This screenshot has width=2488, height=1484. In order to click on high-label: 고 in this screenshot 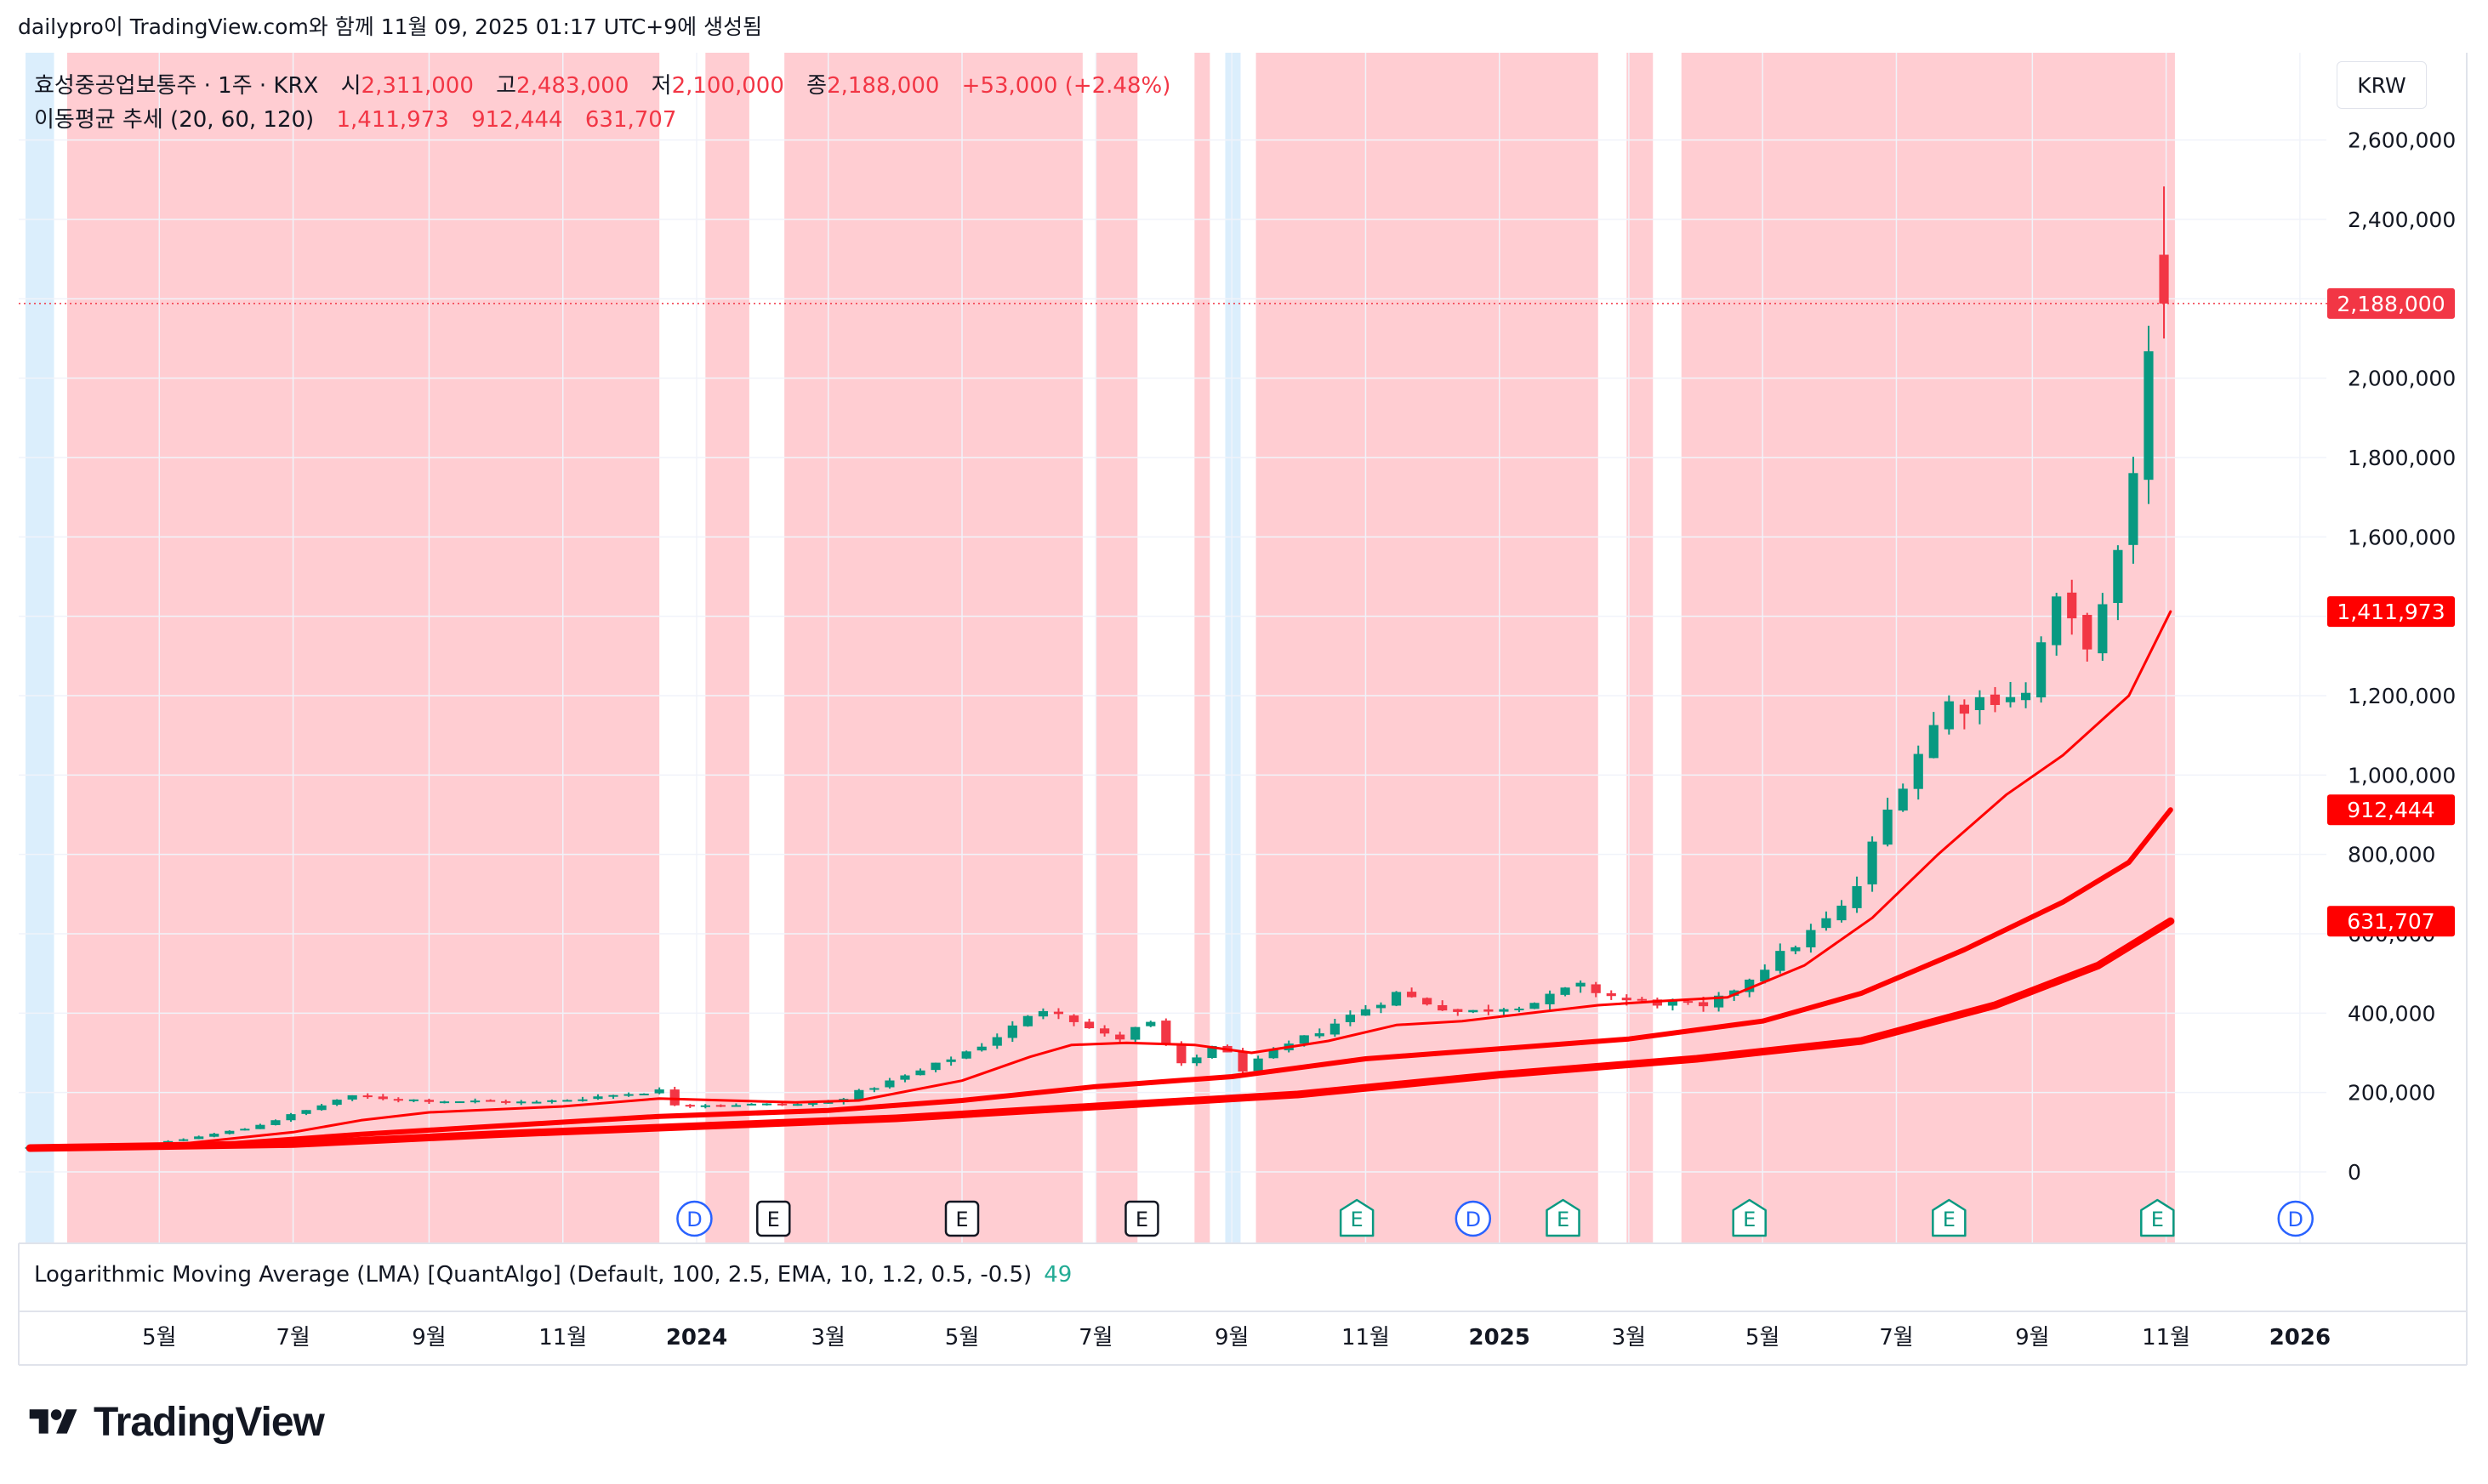, I will do `click(506, 86)`.